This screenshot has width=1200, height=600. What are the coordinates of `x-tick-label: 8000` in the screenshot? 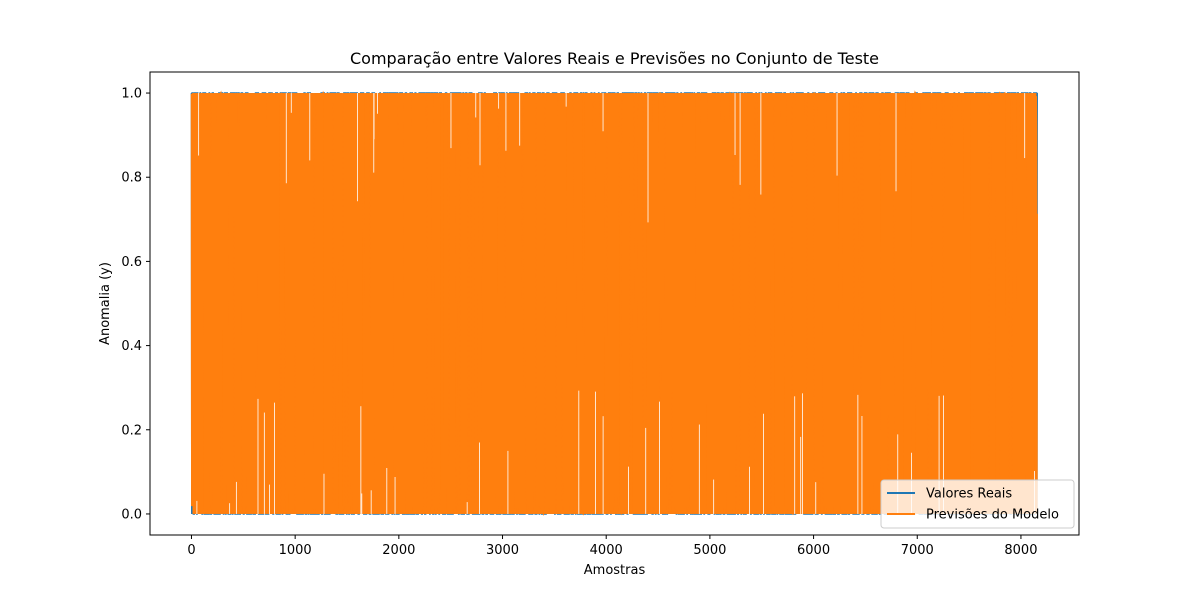 It's located at (1020, 550).